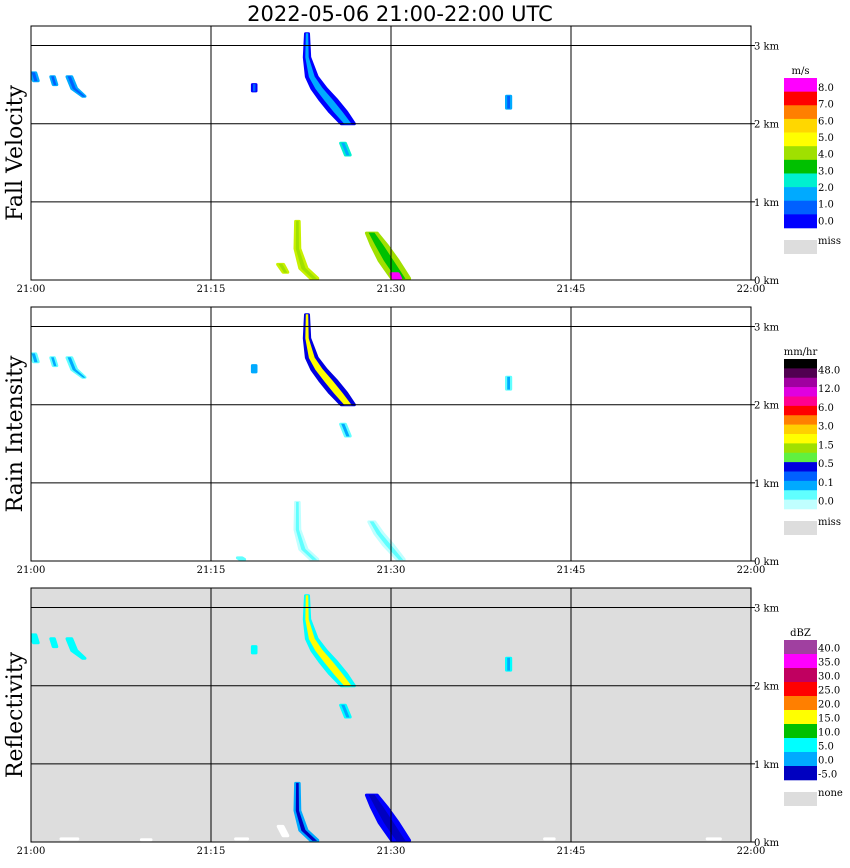 This screenshot has width=850, height=868. Describe the element at coordinates (829, 704) in the screenshot. I see `legend-label: 20.0` at that location.